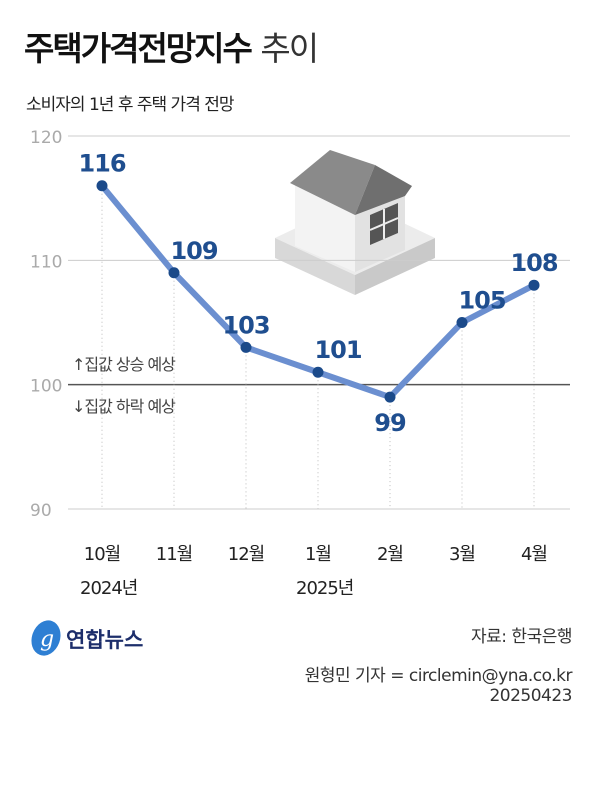 The width and height of the screenshot is (600, 789). Describe the element at coordinates (108, 588) in the screenshot. I see `year-label: 2024년` at that location.